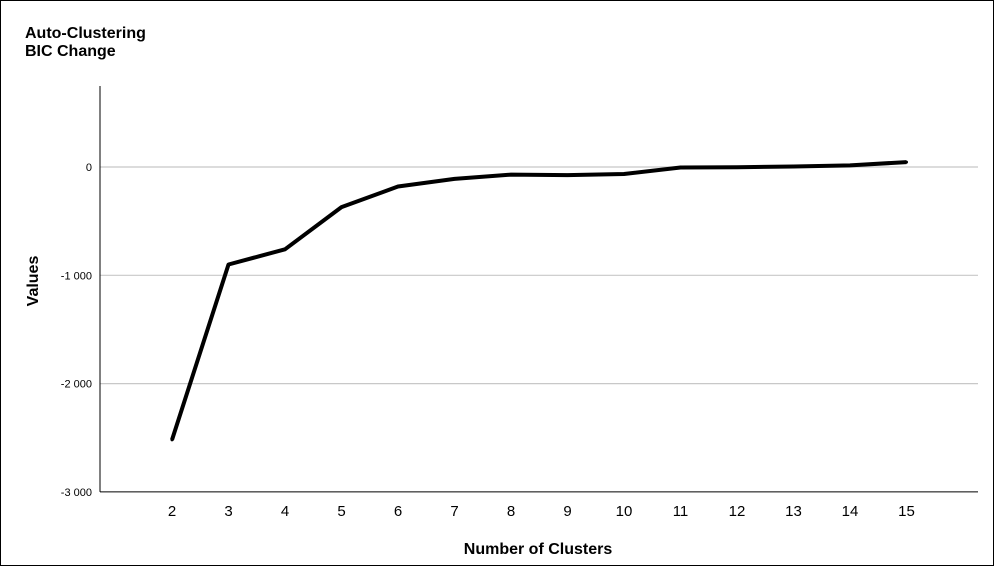  Describe the element at coordinates (793, 511) in the screenshot. I see `x-tick-label: 13` at that location.